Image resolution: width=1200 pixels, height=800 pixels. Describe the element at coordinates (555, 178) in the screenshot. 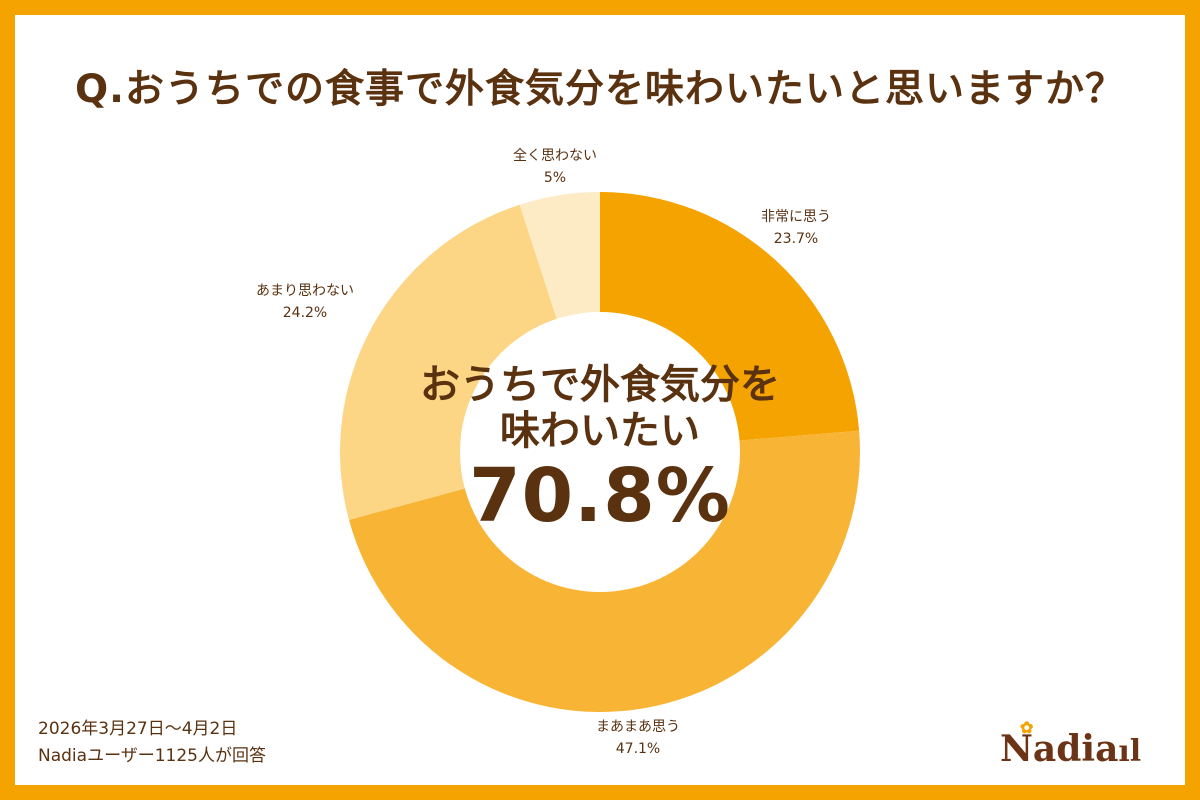

I see `label-pct: 5%` at that location.